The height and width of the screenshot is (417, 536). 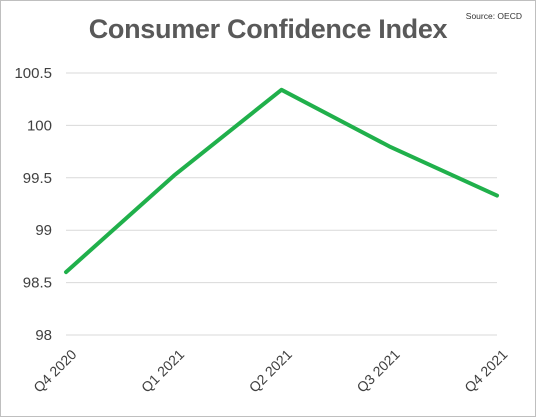 What do you see at coordinates (37, 283) in the screenshot?
I see `y-tick-label: 98.5` at bounding box center [37, 283].